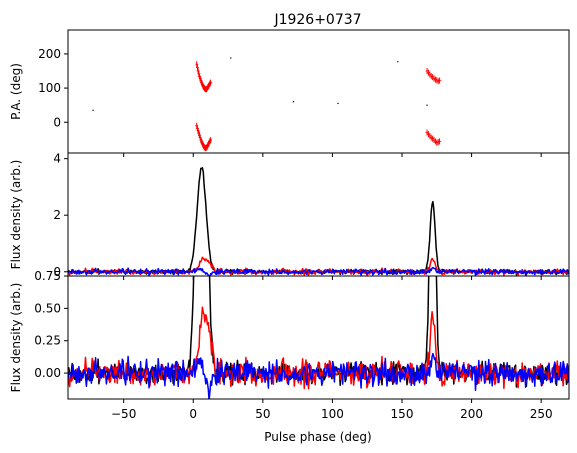 The image size is (577, 453). Describe the element at coordinates (16, 91) in the screenshot. I see `pa-ylabel: P.A. (deg)` at that location.